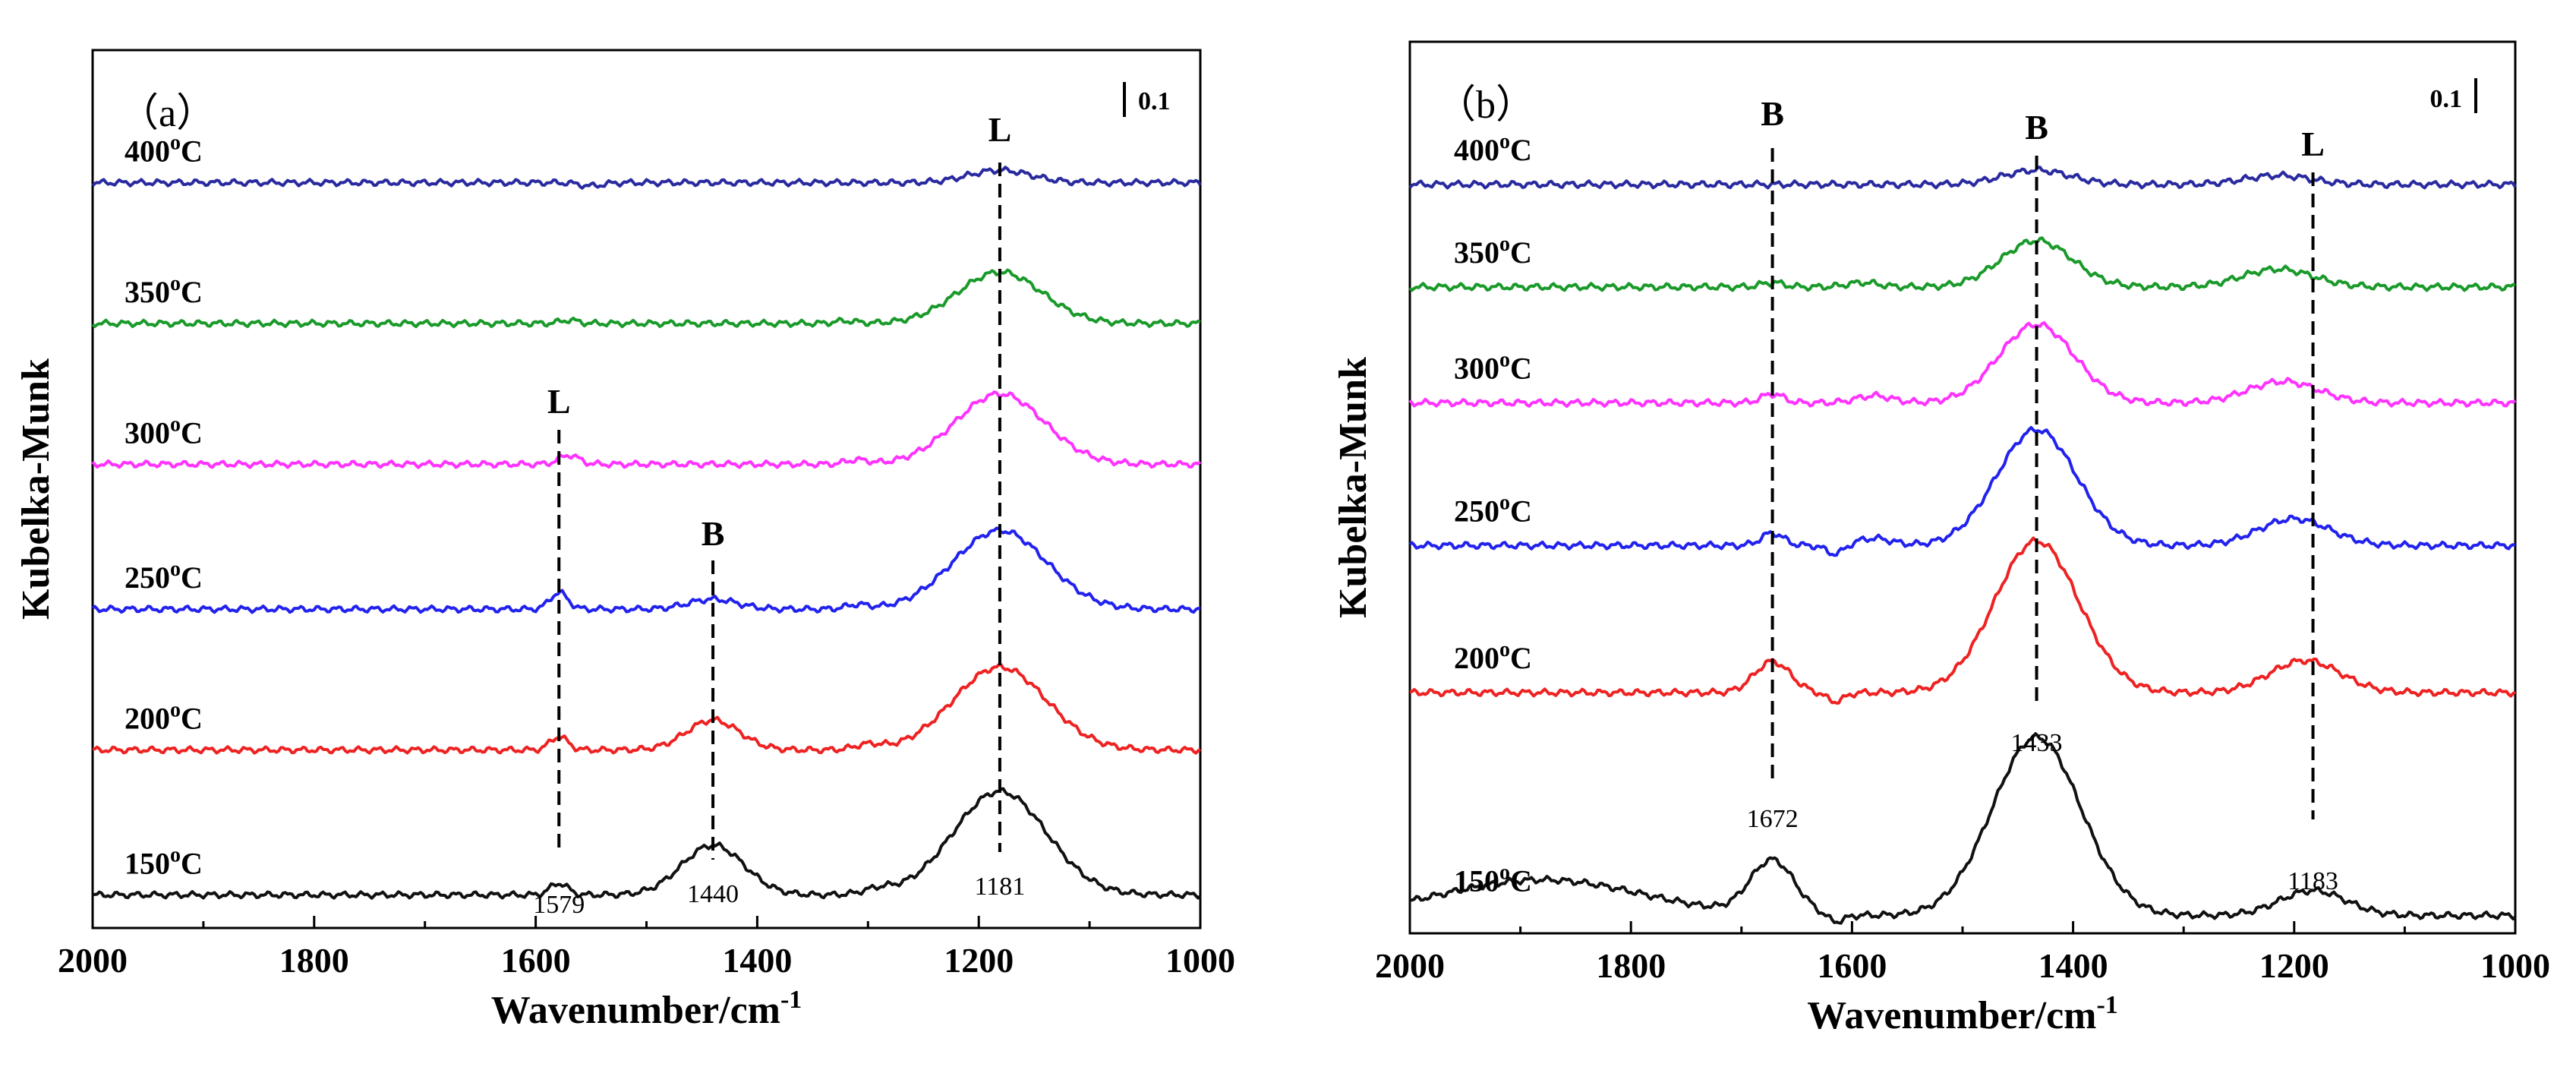 This screenshot has width=2576, height=1070. Describe the element at coordinates (1485, 105) in the screenshot. I see `panel-label: （b）` at that location.